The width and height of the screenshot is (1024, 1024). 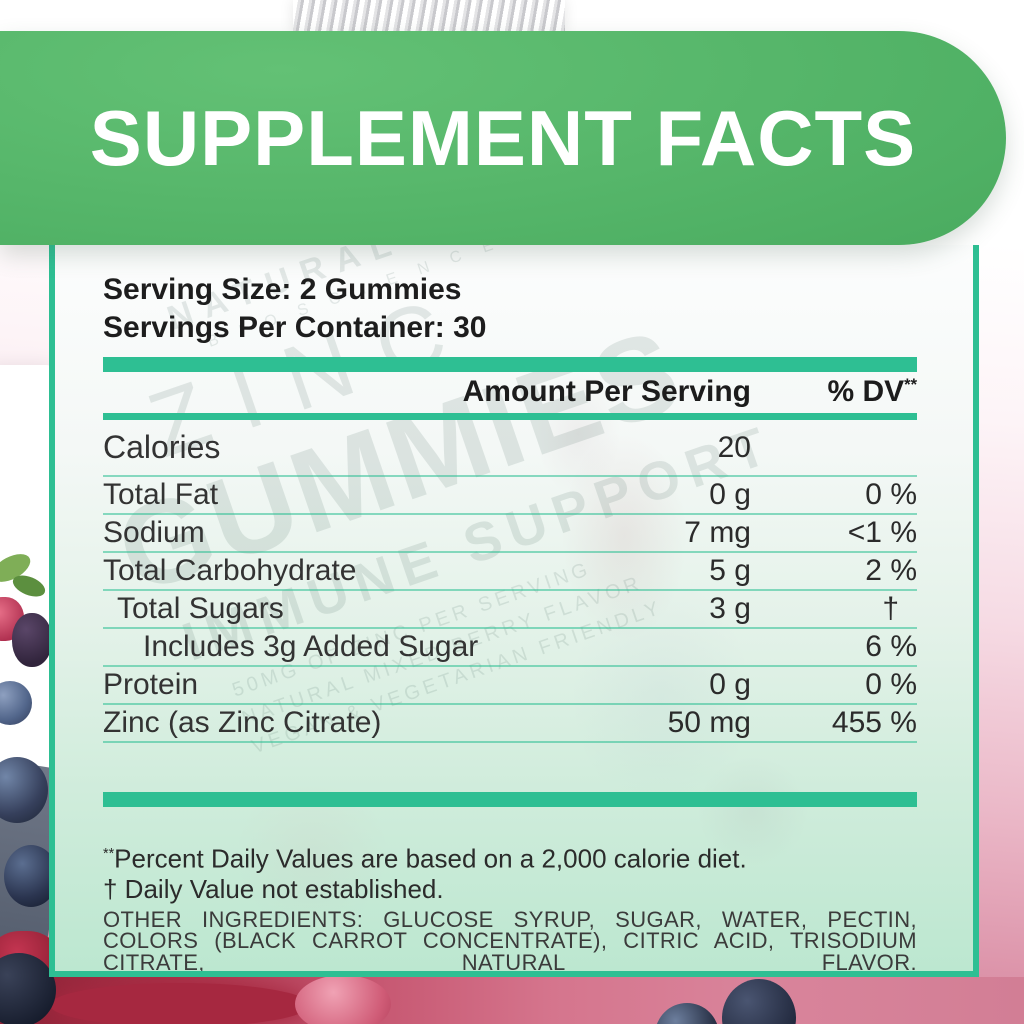 I want to click on amount-value: 50 mg, so click(x=709, y=722).